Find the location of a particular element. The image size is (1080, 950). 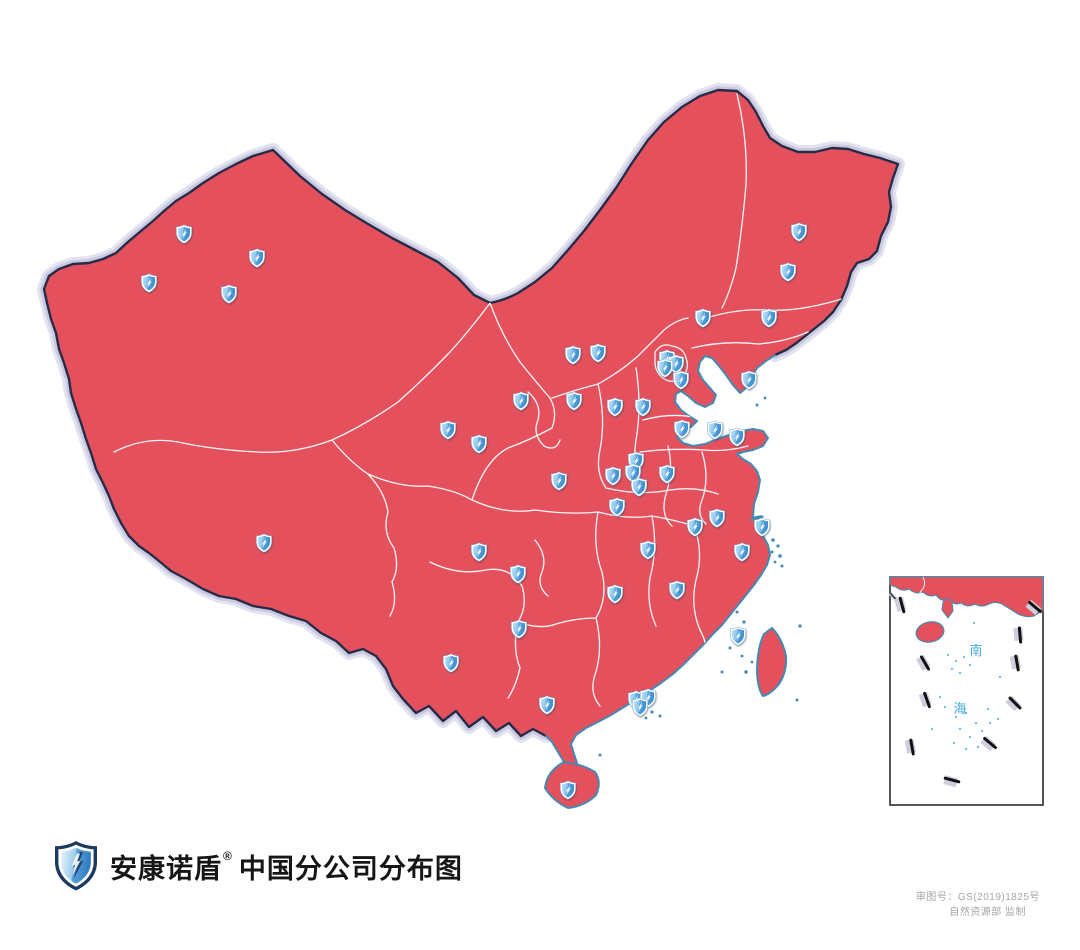

map-approval-number: 审图号：GS(2019)1825号 is located at coordinates (977, 897).